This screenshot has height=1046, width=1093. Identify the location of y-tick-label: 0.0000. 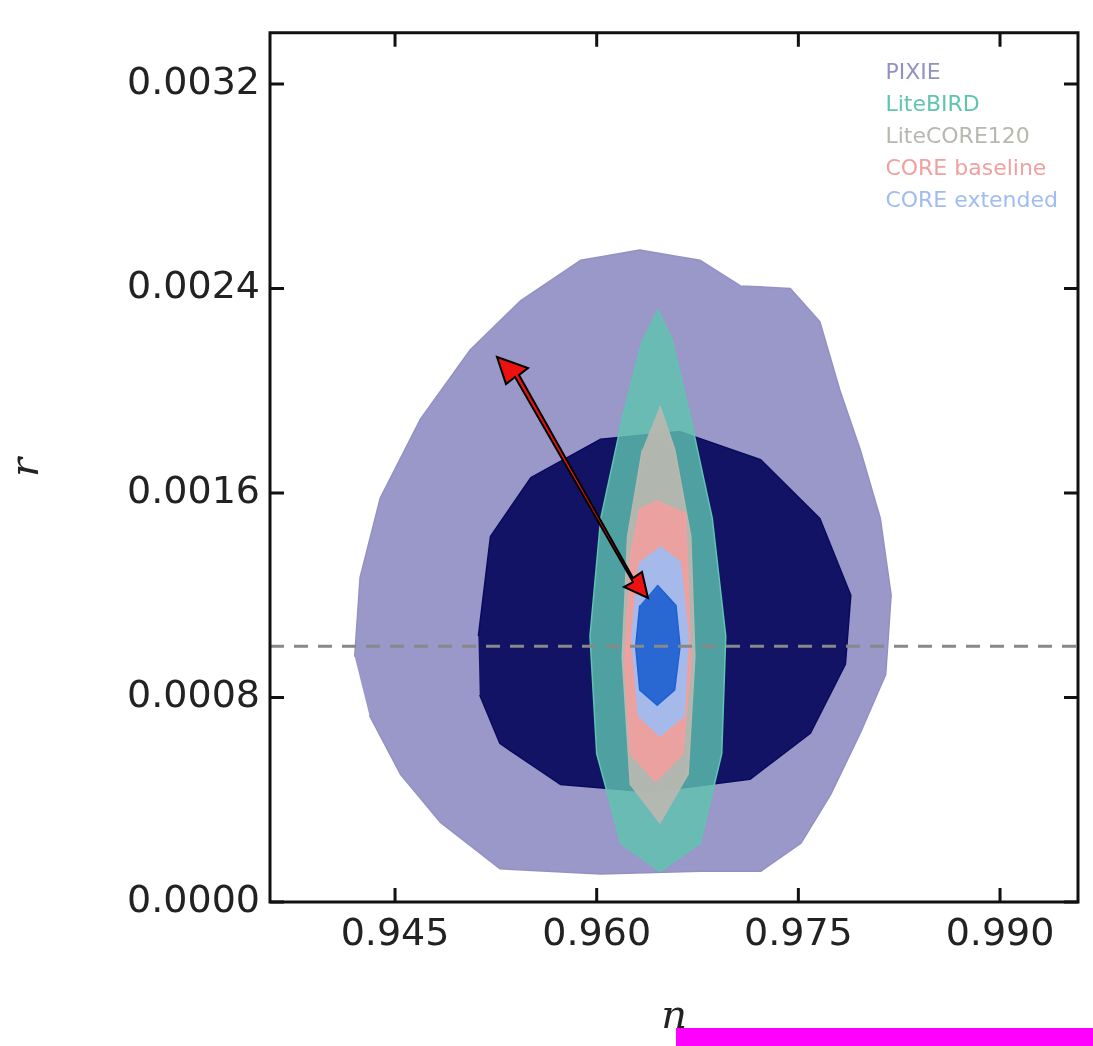
(193, 898).